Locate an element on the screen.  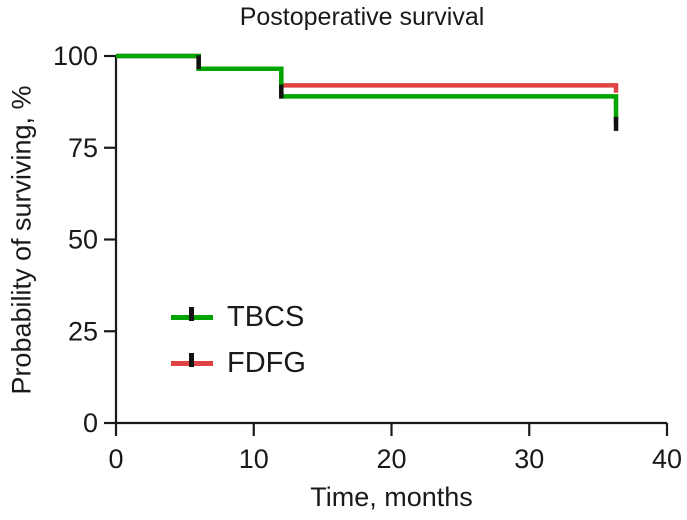
legend-item-tbcs: TBCS is located at coordinates (238, 317).